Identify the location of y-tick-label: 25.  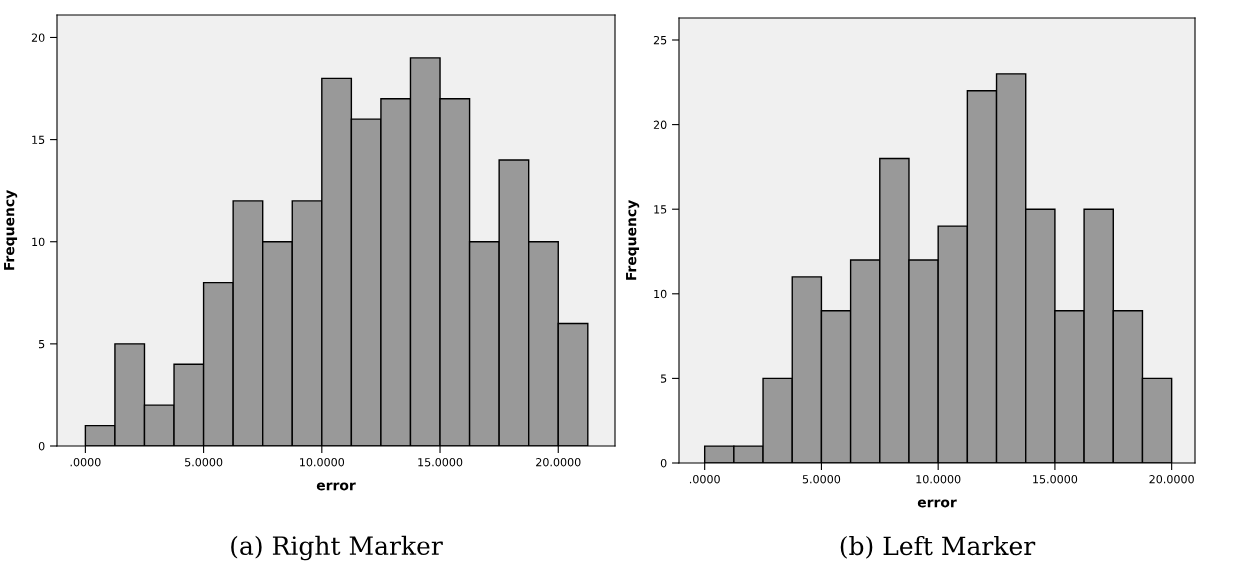
(660, 40).